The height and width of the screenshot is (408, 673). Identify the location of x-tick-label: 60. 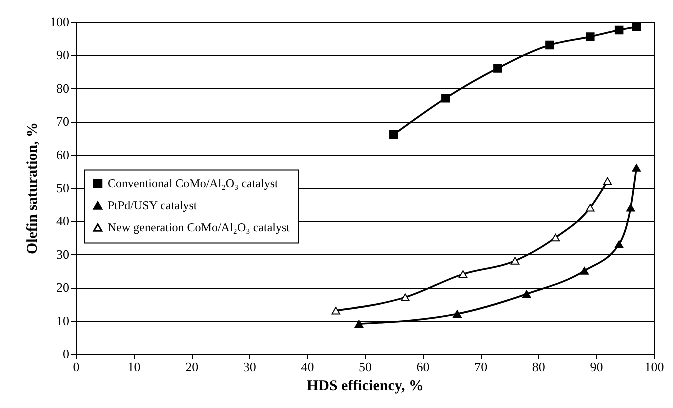
(423, 367).